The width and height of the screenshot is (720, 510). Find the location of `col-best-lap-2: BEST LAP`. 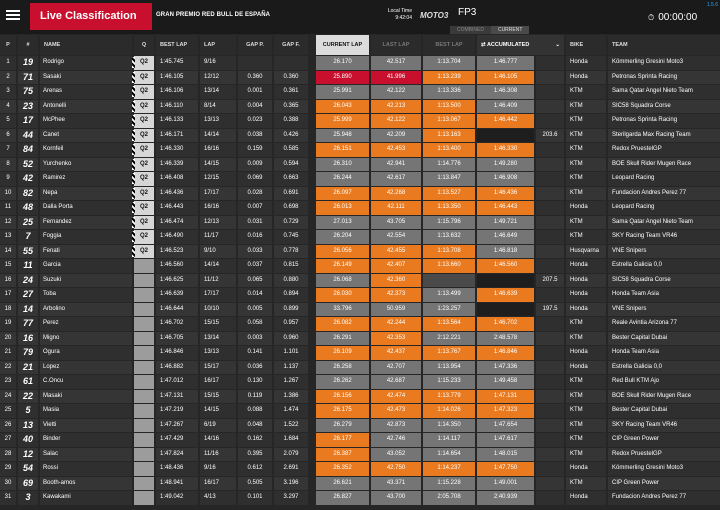

col-best-lap-2: BEST LAP is located at coordinates (449, 45).